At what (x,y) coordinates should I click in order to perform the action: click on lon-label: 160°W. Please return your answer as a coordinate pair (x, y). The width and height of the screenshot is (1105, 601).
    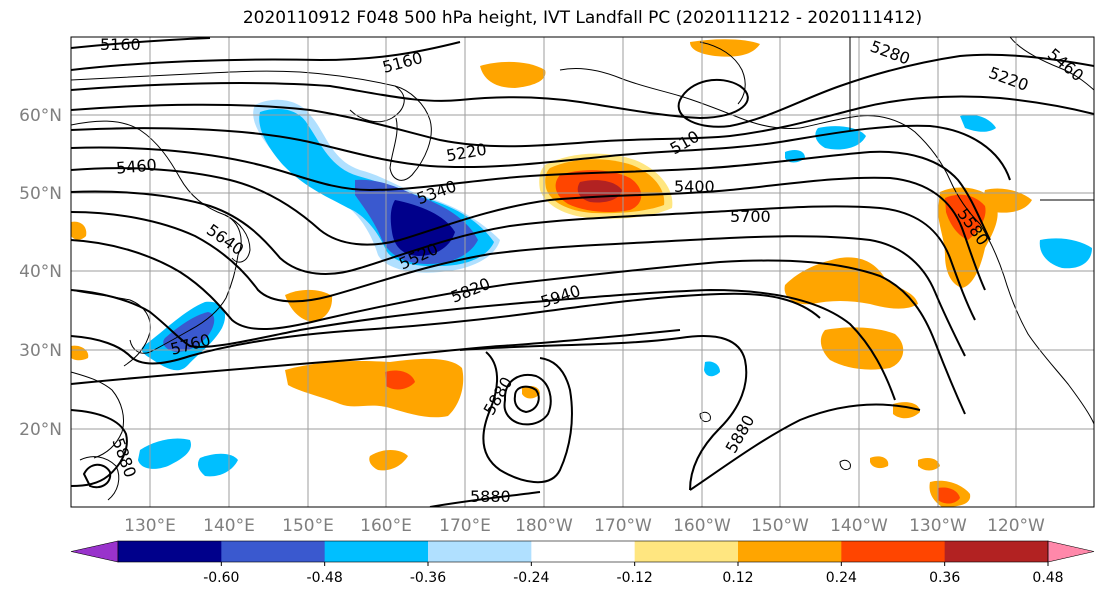
    Looking at the image, I should click on (702, 526).